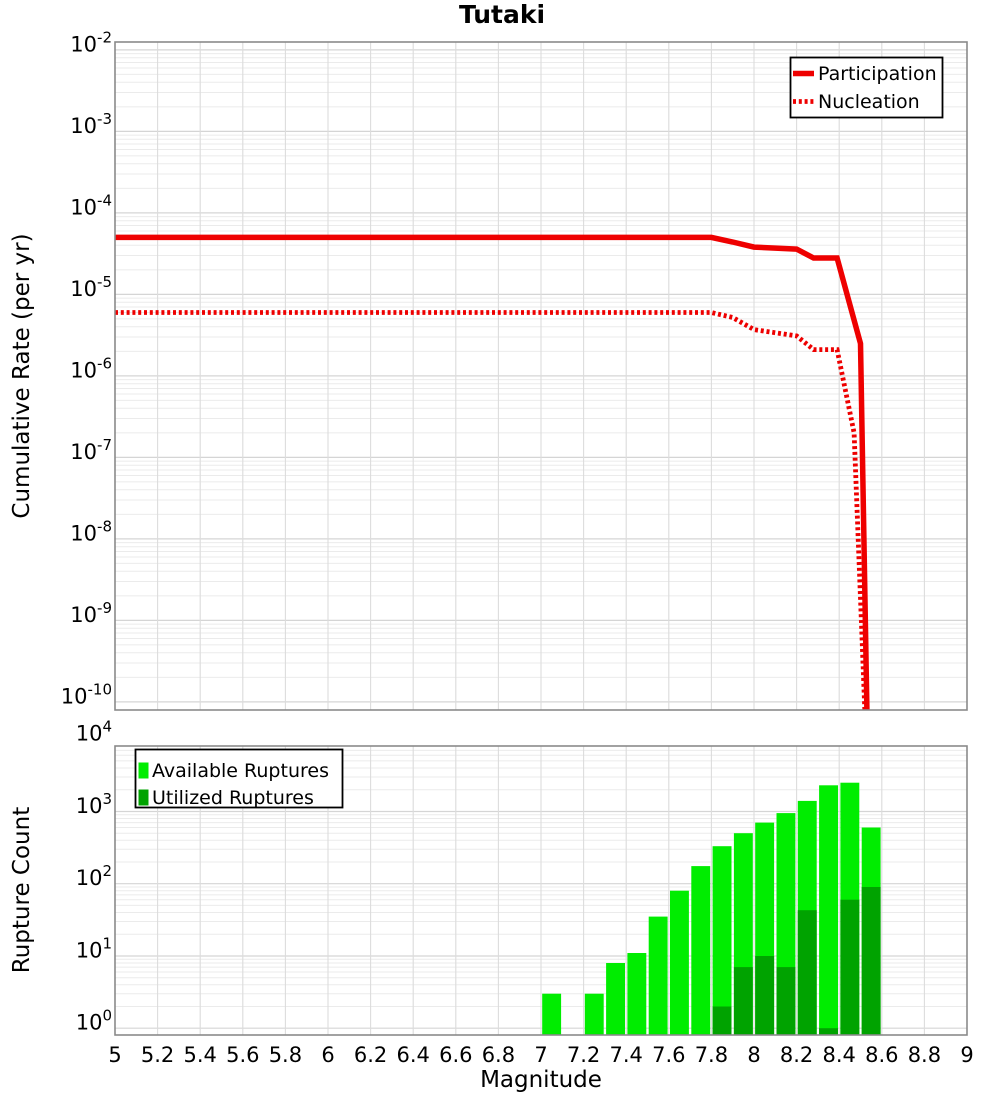 The width and height of the screenshot is (1000, 1100). I want to click on y-tick-label: 10⁻³, so click(91, 124).